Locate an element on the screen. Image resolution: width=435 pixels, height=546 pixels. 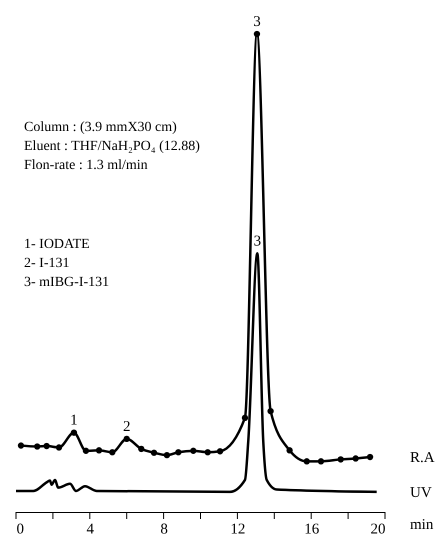
annotation: 2- I-131 is located at coordinates (47, 263).